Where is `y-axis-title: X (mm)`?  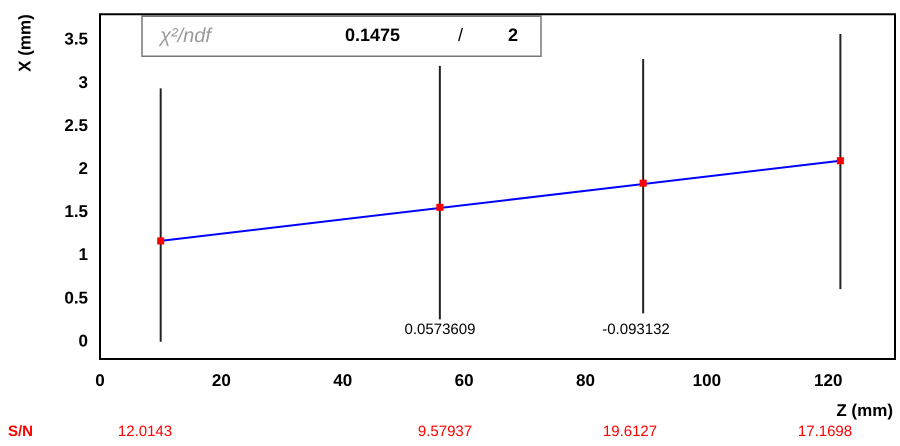
y-axis-title: X (mm) is located at coordinates (25, 43).